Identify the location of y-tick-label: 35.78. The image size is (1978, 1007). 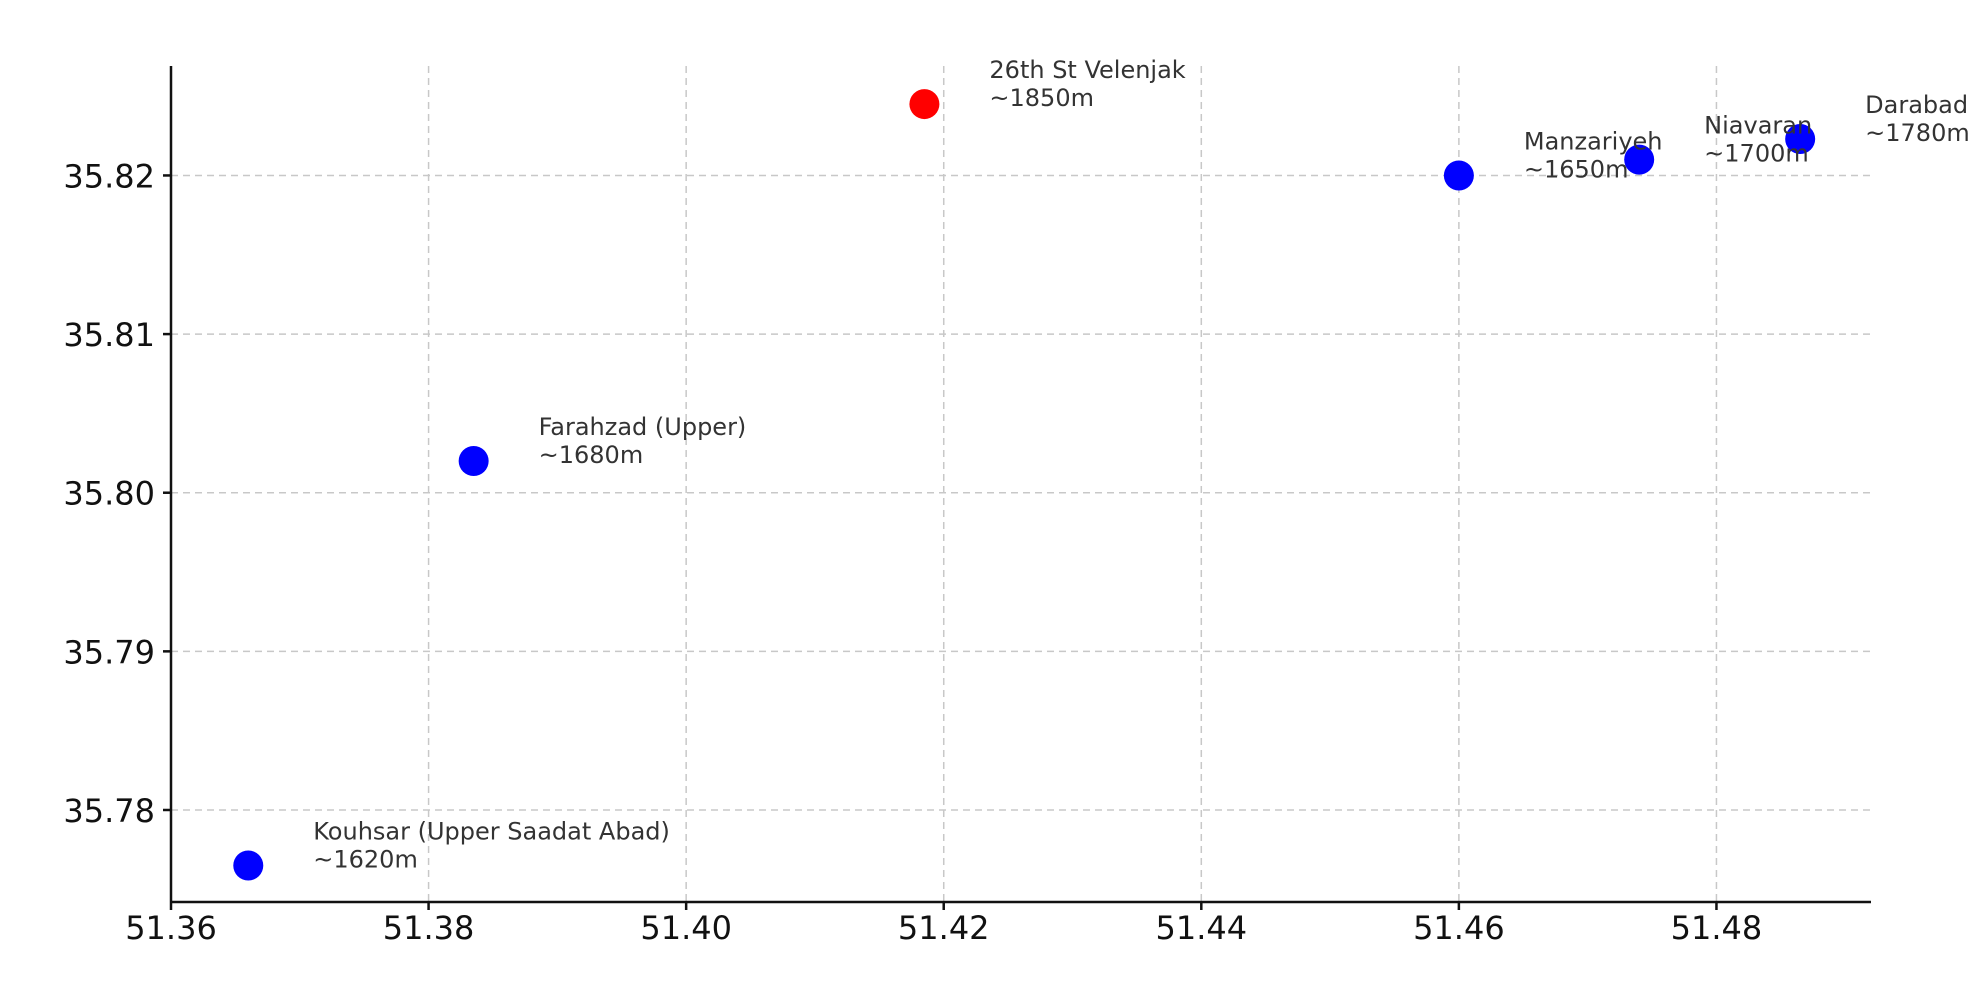
(109, 811).